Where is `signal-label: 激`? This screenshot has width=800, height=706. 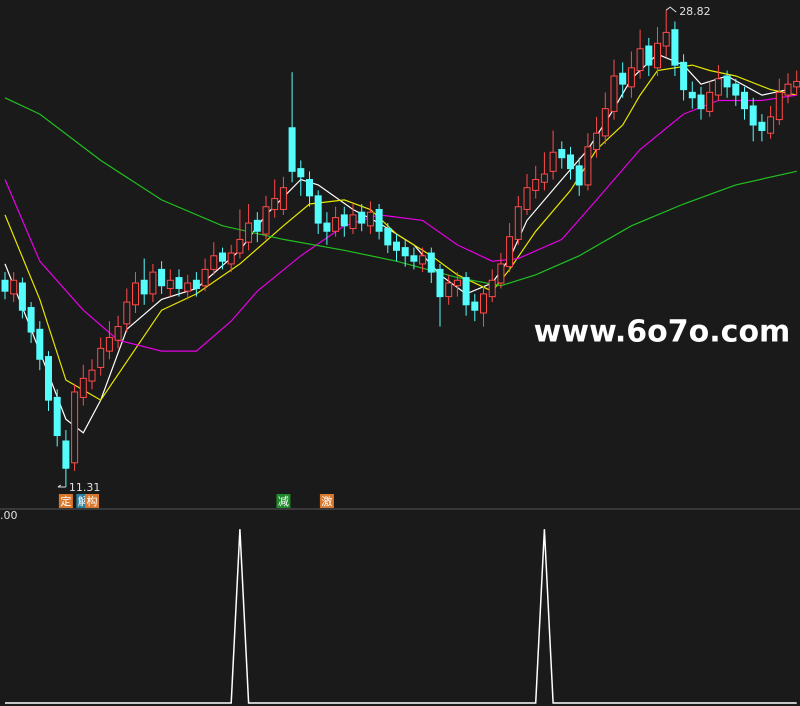
signal-label: 激 is located at coordinates (326, 501).